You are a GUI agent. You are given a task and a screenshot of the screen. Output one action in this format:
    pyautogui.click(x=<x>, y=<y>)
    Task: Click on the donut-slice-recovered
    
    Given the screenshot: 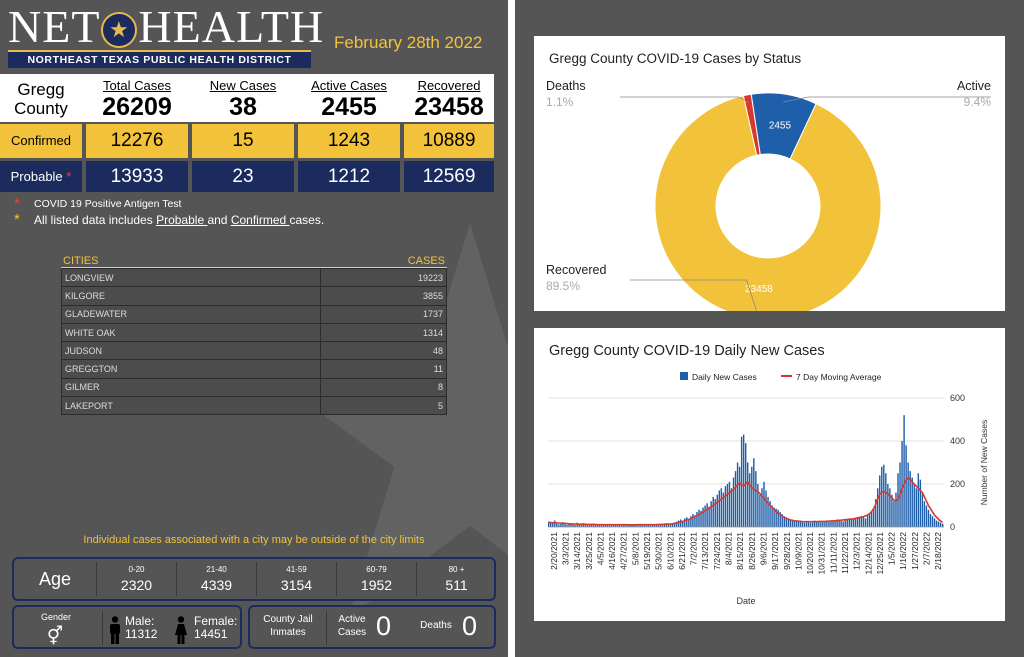 What is the action you would take?
    pyautogui.click(x=768, y=203)
    